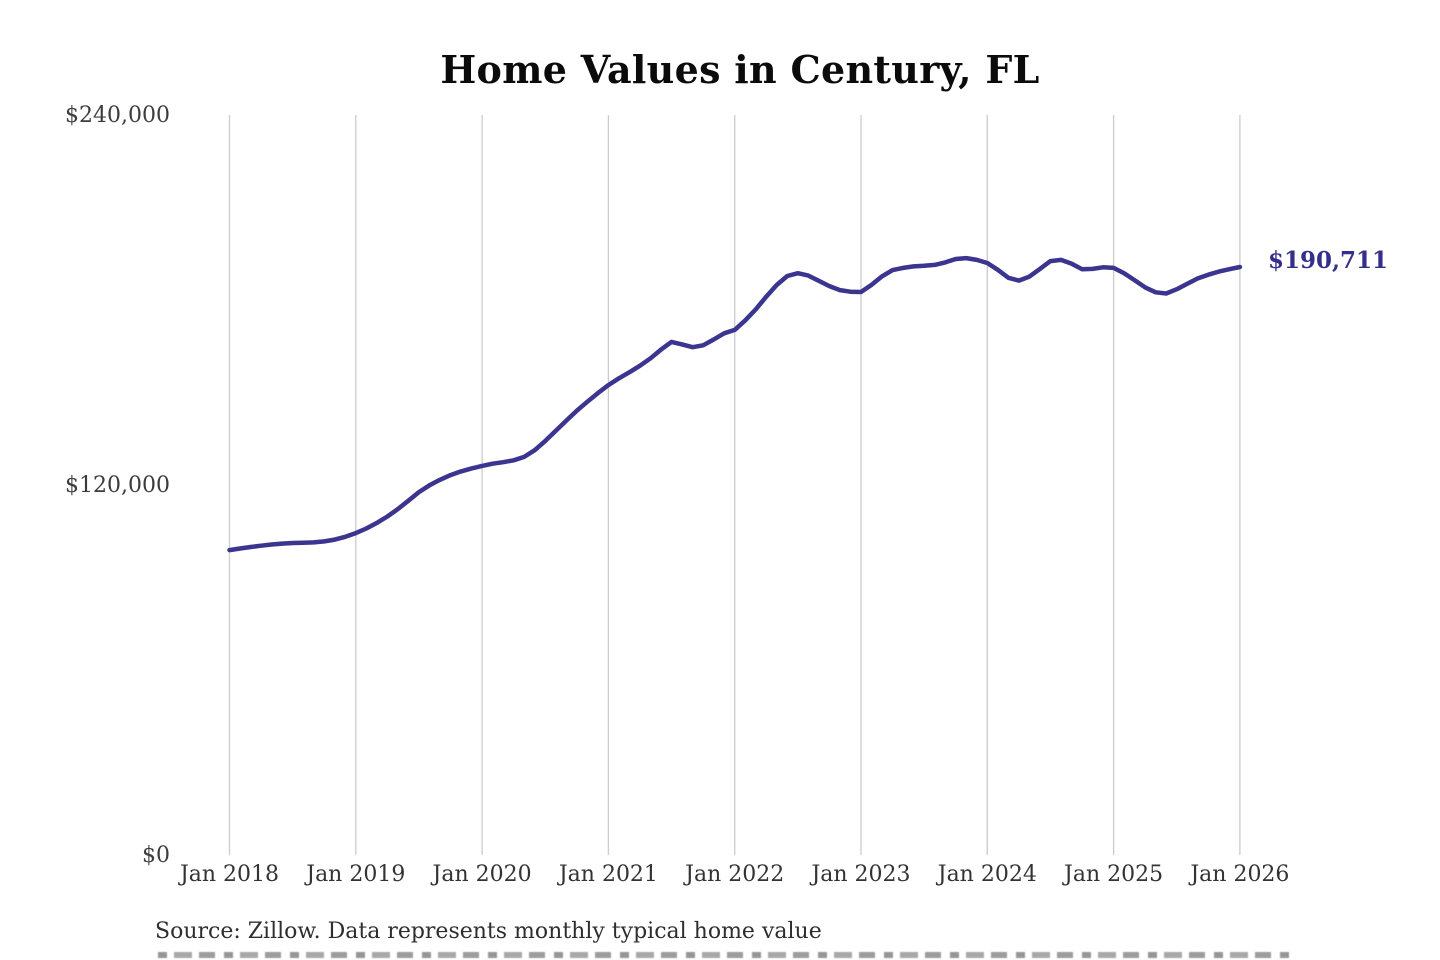  I want to click on x-tick-label: Jan 2023, so click(859, 874).